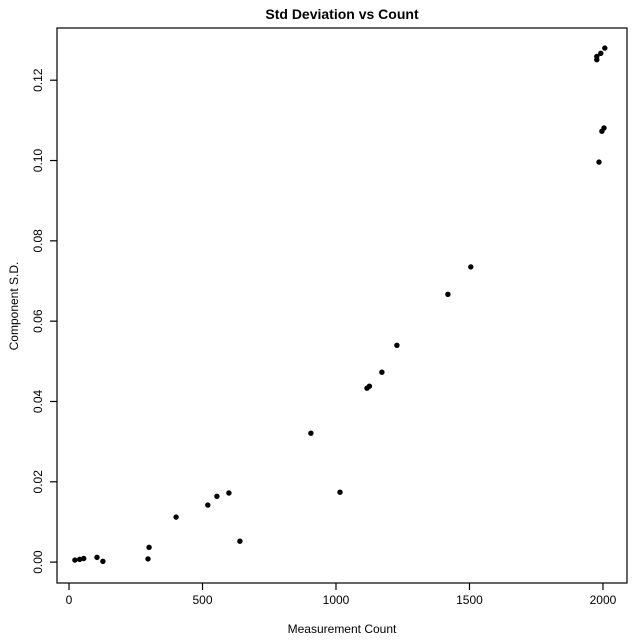 This screenshot has height=640, width=640. I want to click on y-tick-label: 0.10, so click(38, 161).